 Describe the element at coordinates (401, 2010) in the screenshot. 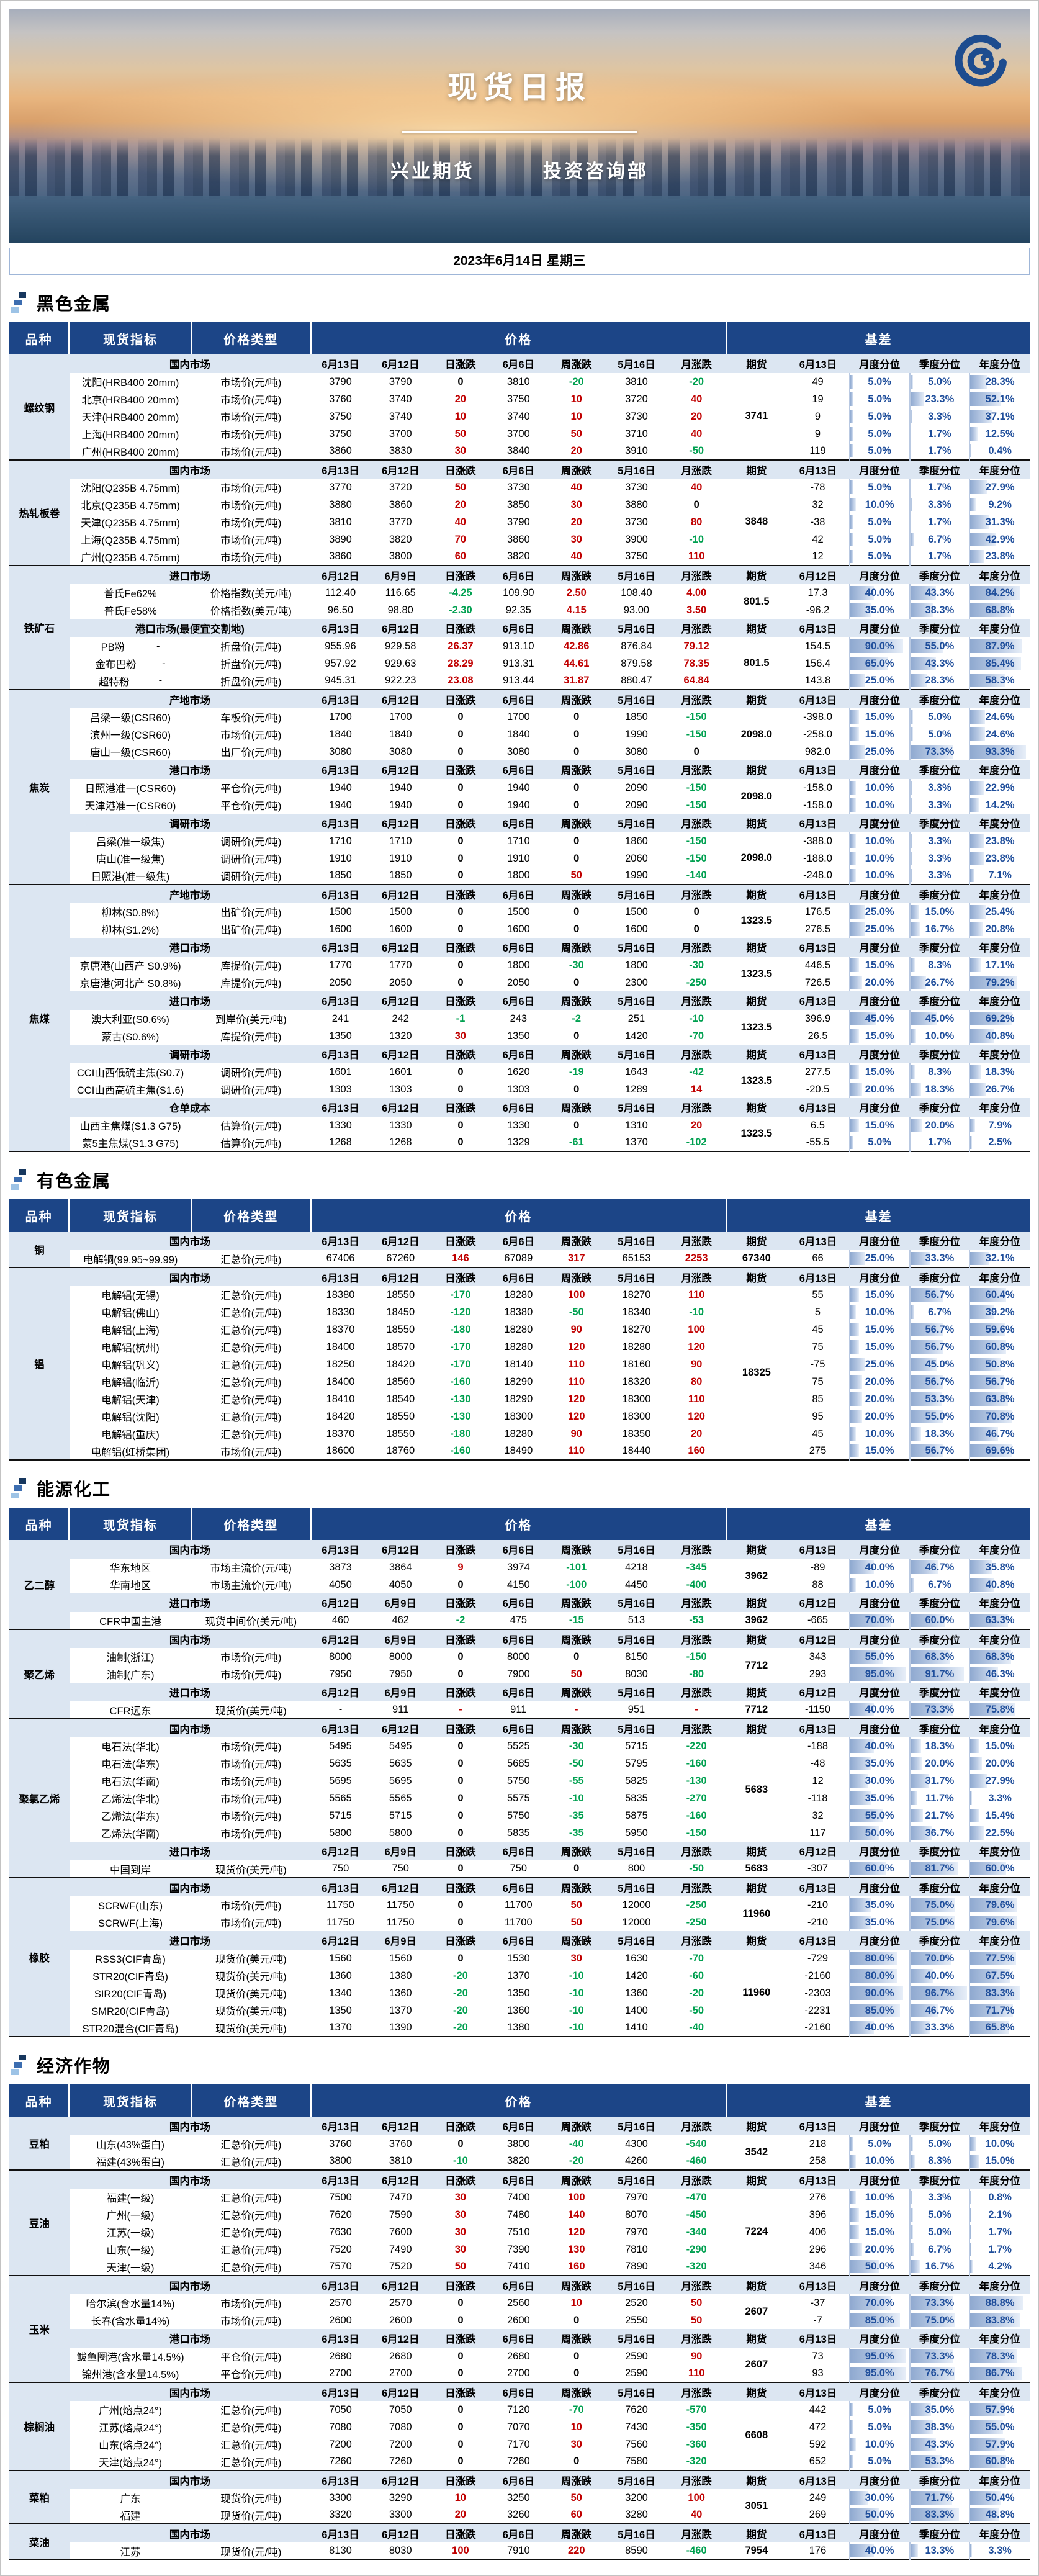

I see `price-cell: 1370` at that location.